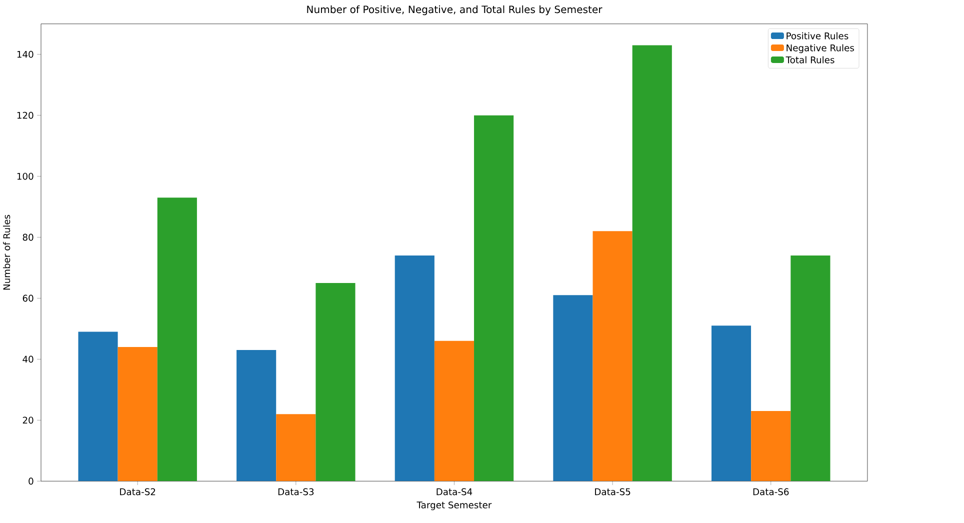 Image resolution: width=964 pixels, height=523 pixels. I want to click on y-tick-label: 20, so click(28, 420).